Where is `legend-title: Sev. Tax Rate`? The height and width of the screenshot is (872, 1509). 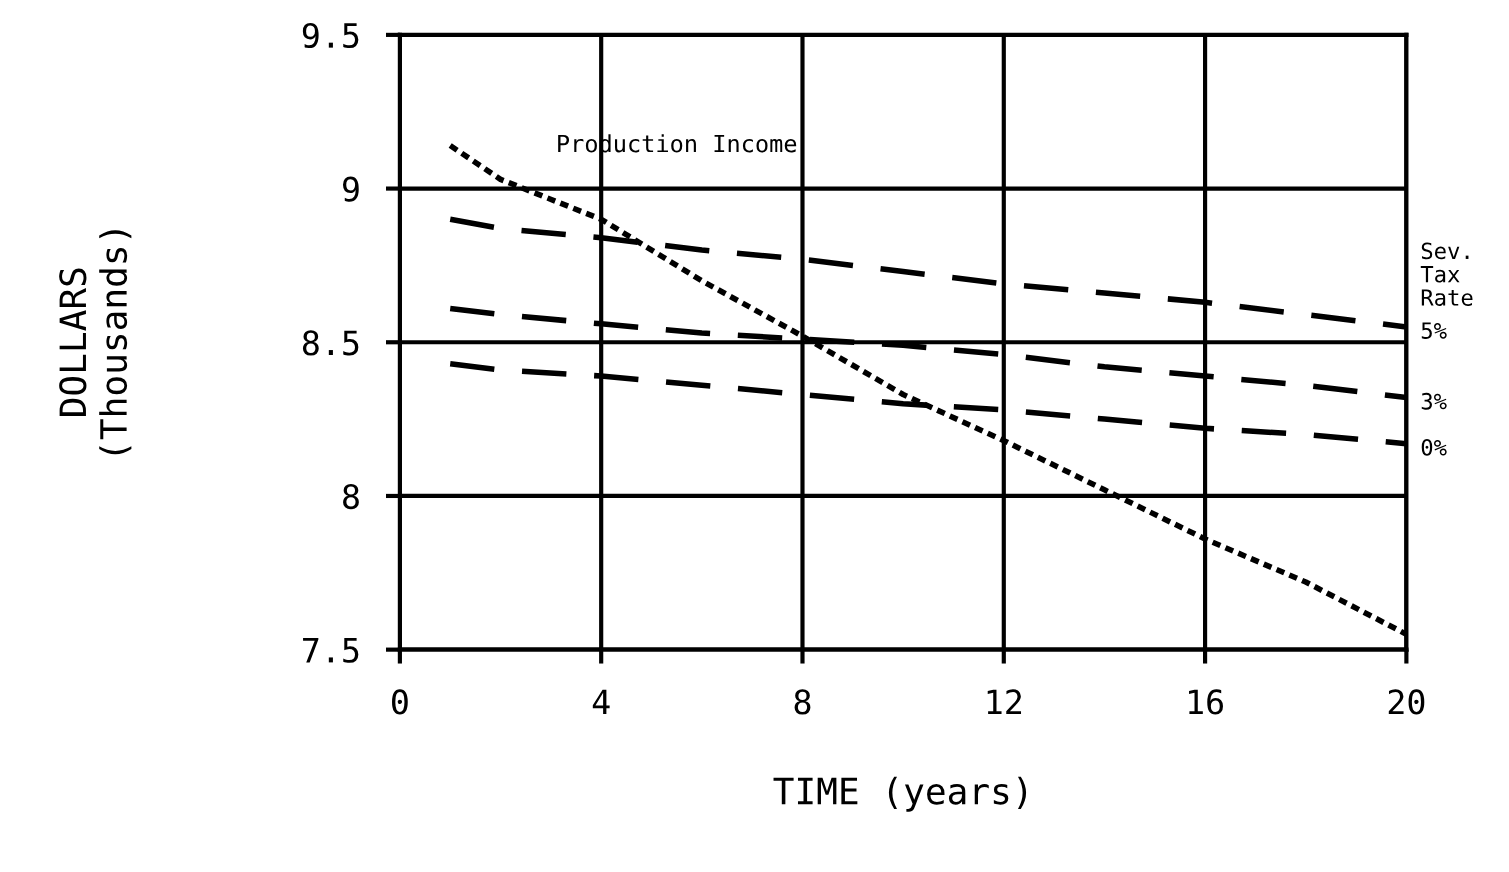 legend-title: Sev. Tax Rate is located at coordinates (1446, 274).